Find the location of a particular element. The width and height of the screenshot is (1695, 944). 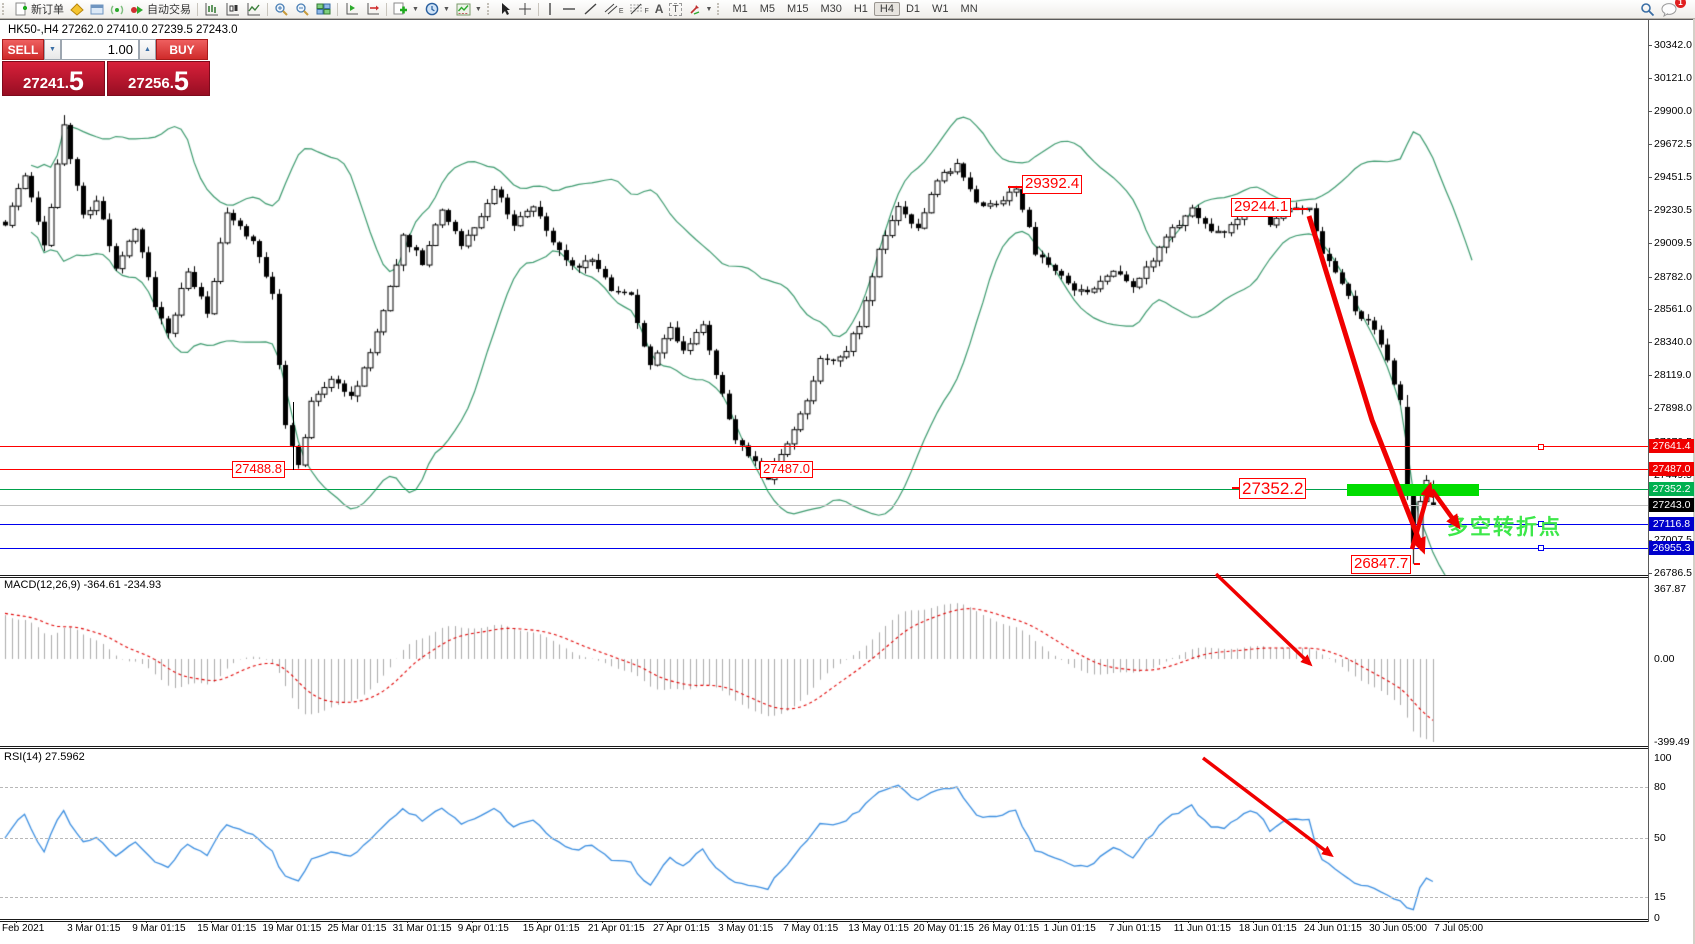

timeframe-D1: D1 is located at coordinates (913, 9).